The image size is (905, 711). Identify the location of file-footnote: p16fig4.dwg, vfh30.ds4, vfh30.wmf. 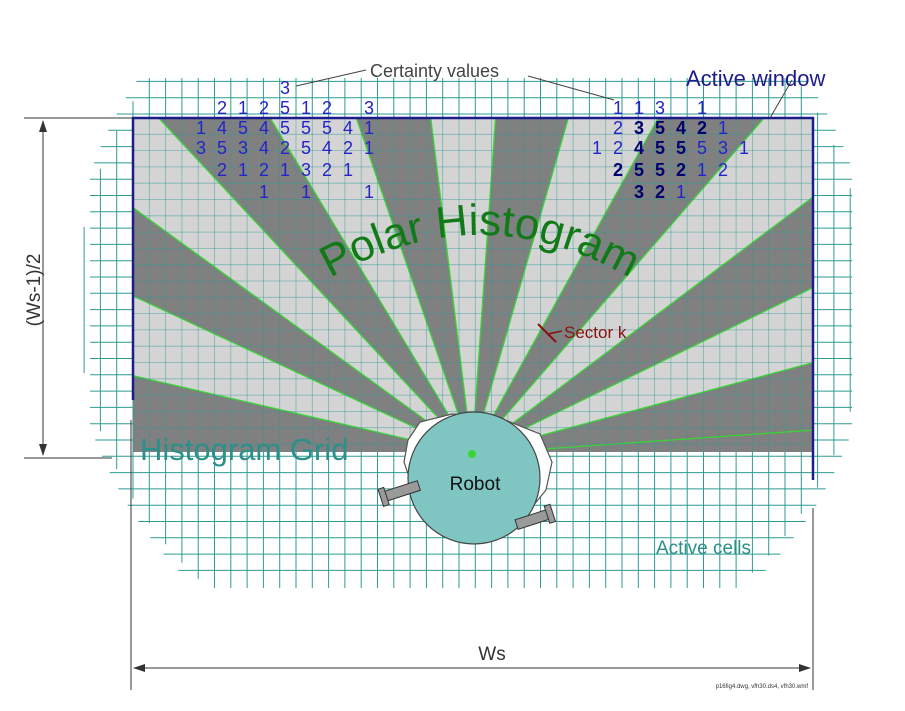
(762, 687).